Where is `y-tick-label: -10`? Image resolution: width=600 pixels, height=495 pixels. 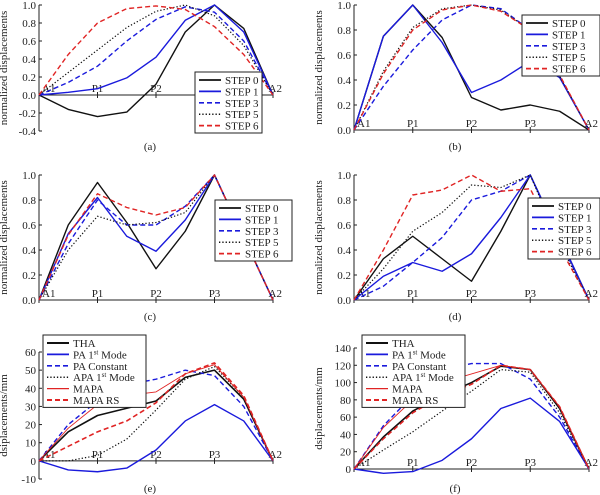 y-tick-label: -10 is located at coordinates (28, 480).